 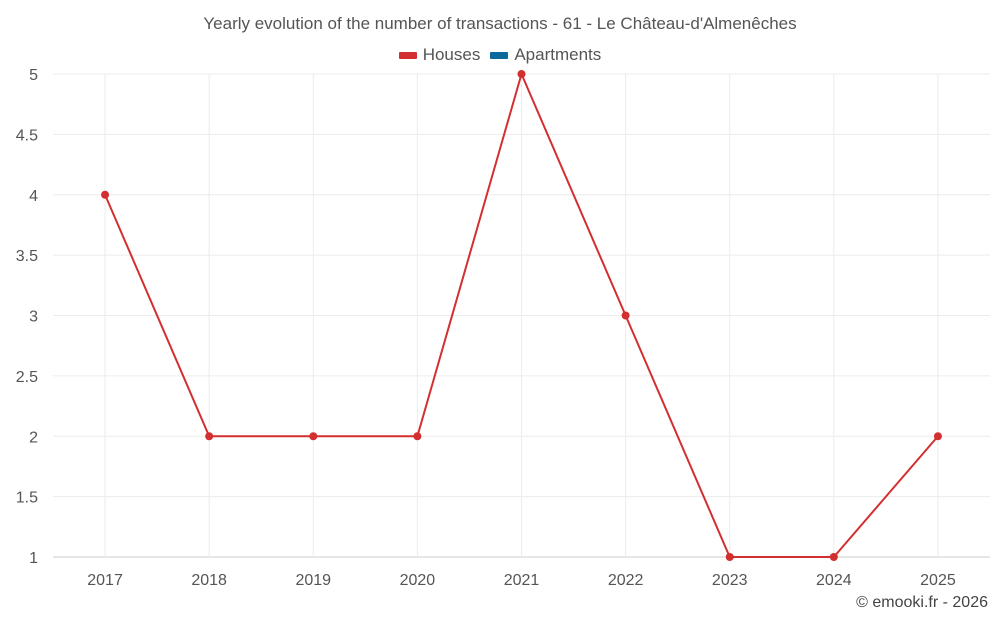 I want to click on x-tick-label: 2023, so click(x=730, y=580).